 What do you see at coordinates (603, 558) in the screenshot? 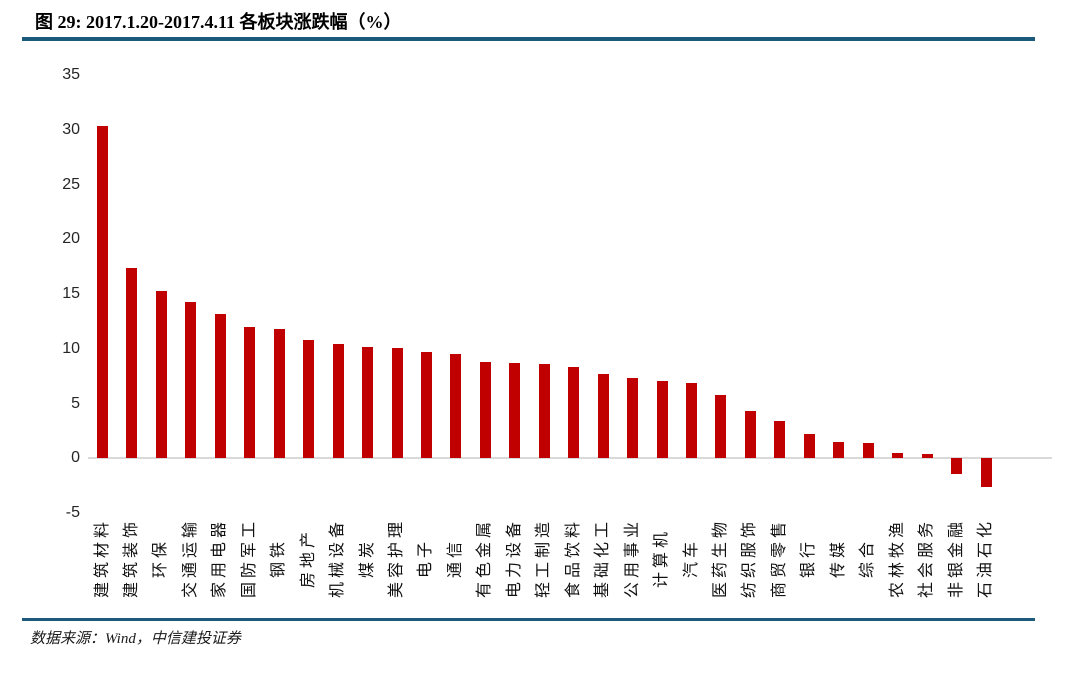
I see `x-axis-label: 基础化工` at bounding box center [603, 558].